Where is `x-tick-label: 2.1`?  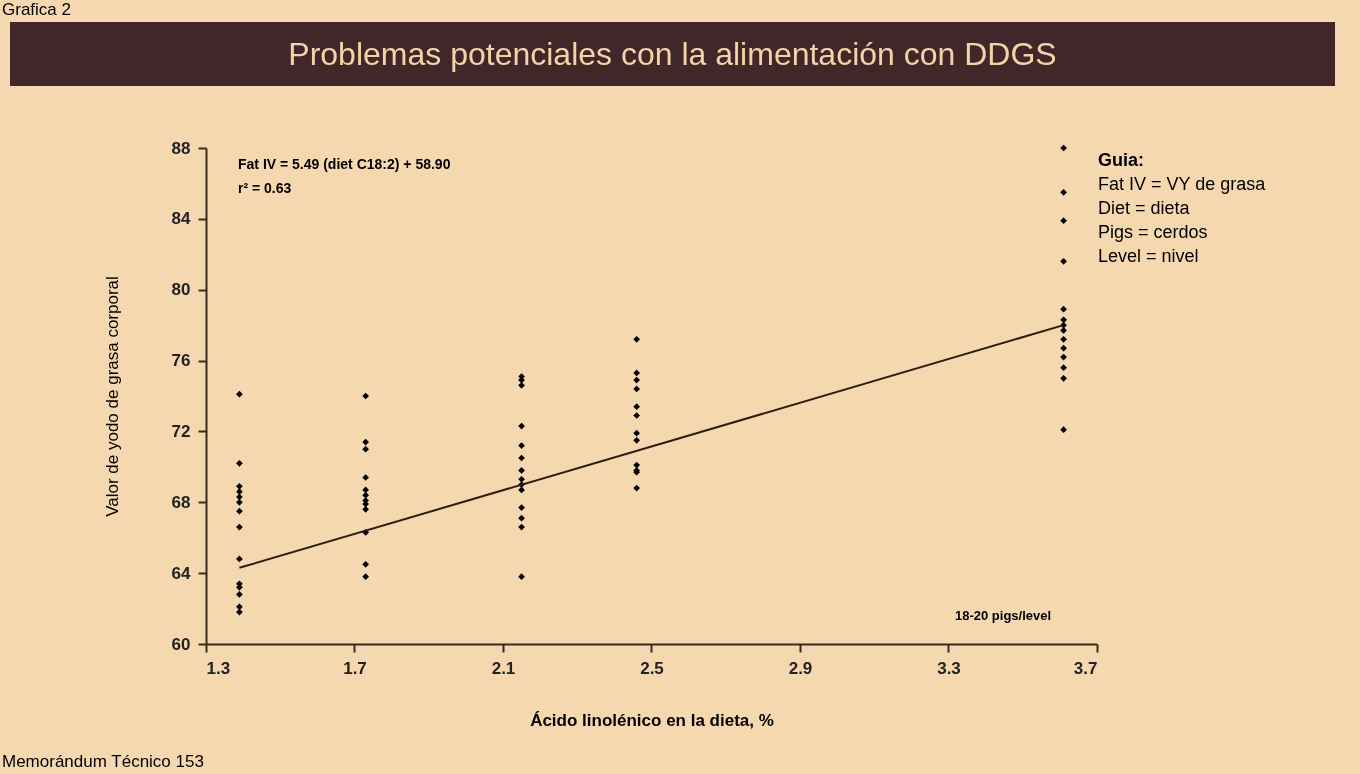 x-tick-label: 2.1 is located at coordinates (503, 668).